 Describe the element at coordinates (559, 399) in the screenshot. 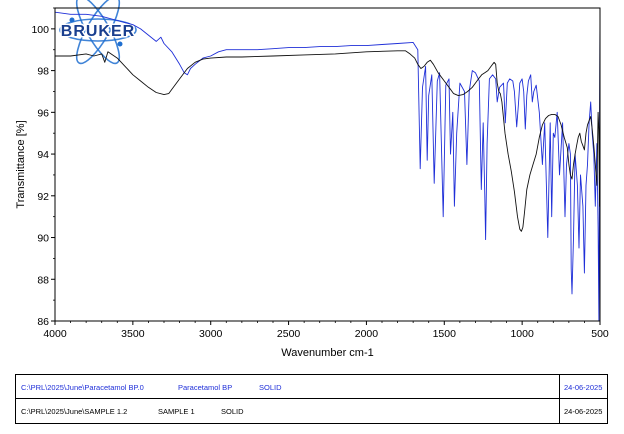

I see `legend-column-divider` at that location.